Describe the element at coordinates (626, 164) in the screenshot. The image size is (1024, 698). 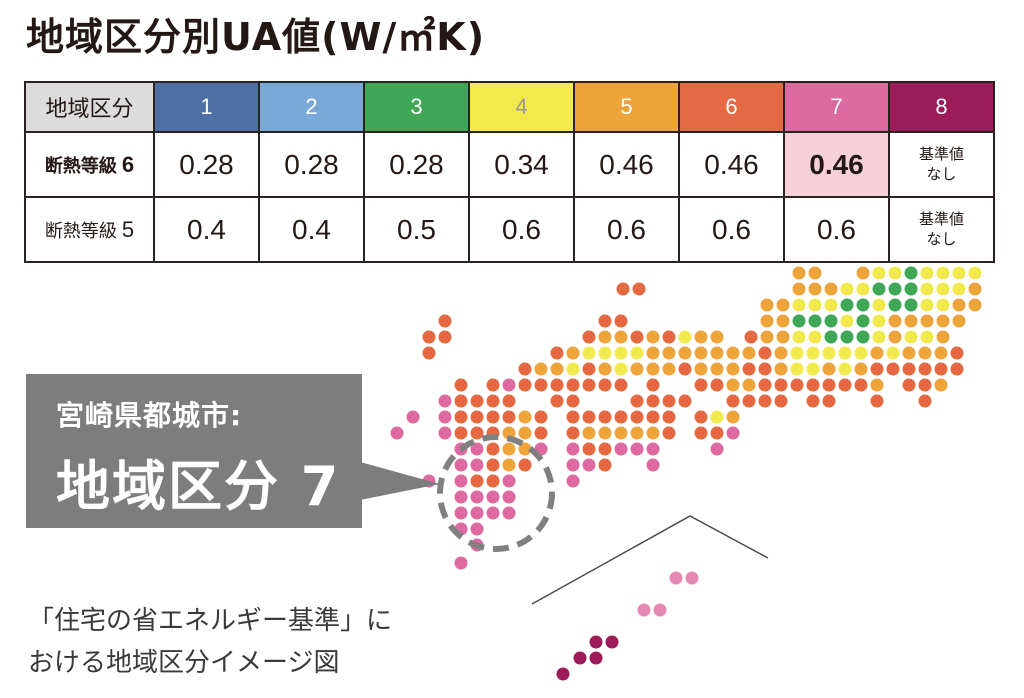
I see `table-cell: 0.46` at that location.